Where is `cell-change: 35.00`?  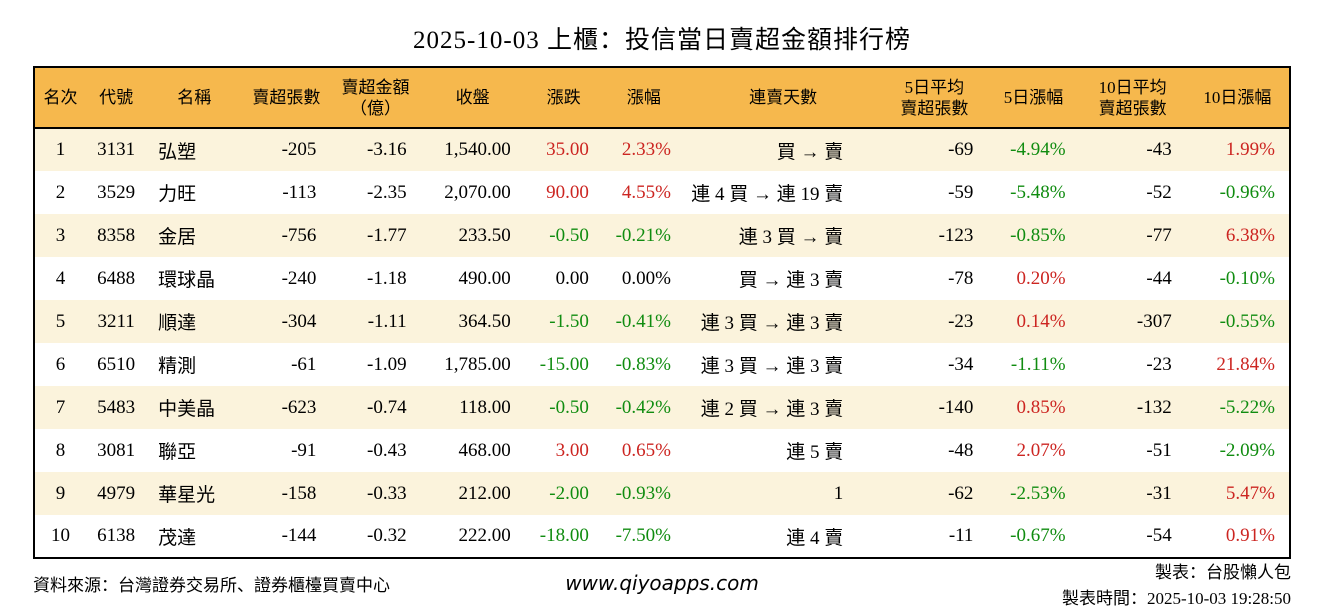 cell-change: 35.00 is located at coordinates (567, 149).